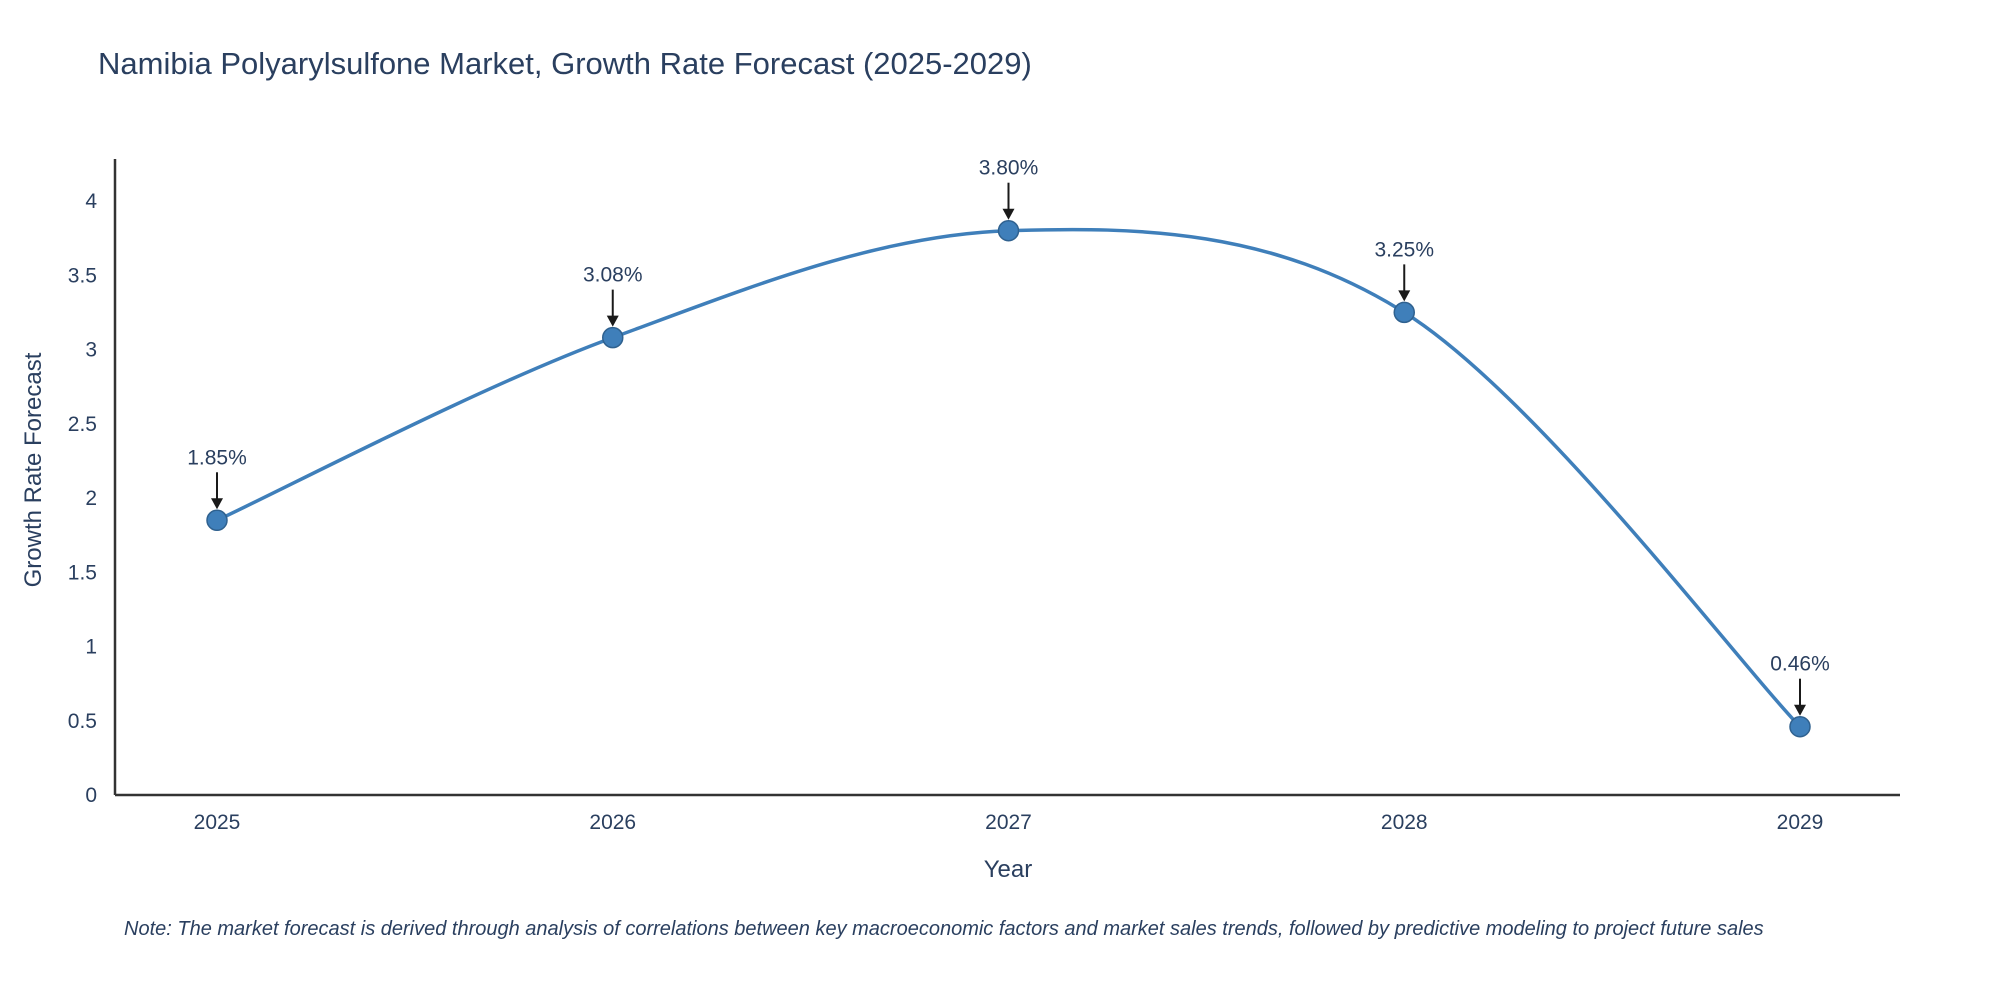  I want to click on x-tick-label: 2026, so click(612, 822).